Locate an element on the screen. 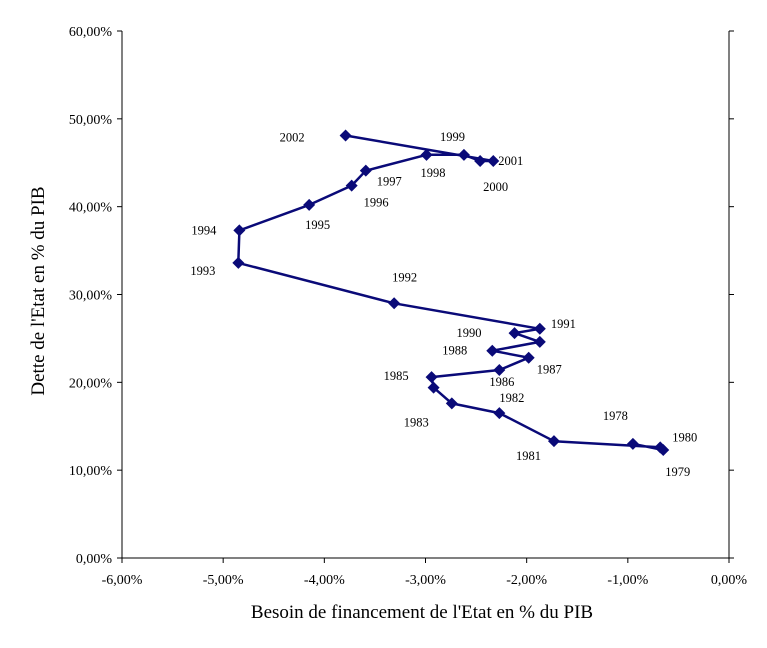 This screenshot has height=648, width=767. x-tick-label: -1,00% is located at coordinates (627, 580).